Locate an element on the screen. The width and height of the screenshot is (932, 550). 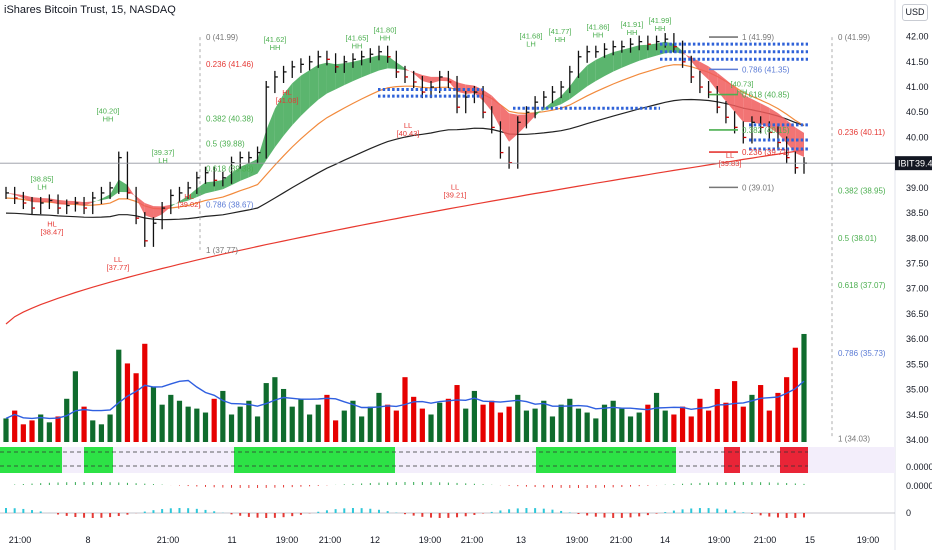
x-tick-label: 19:00 is located at coordinates (287, 540).